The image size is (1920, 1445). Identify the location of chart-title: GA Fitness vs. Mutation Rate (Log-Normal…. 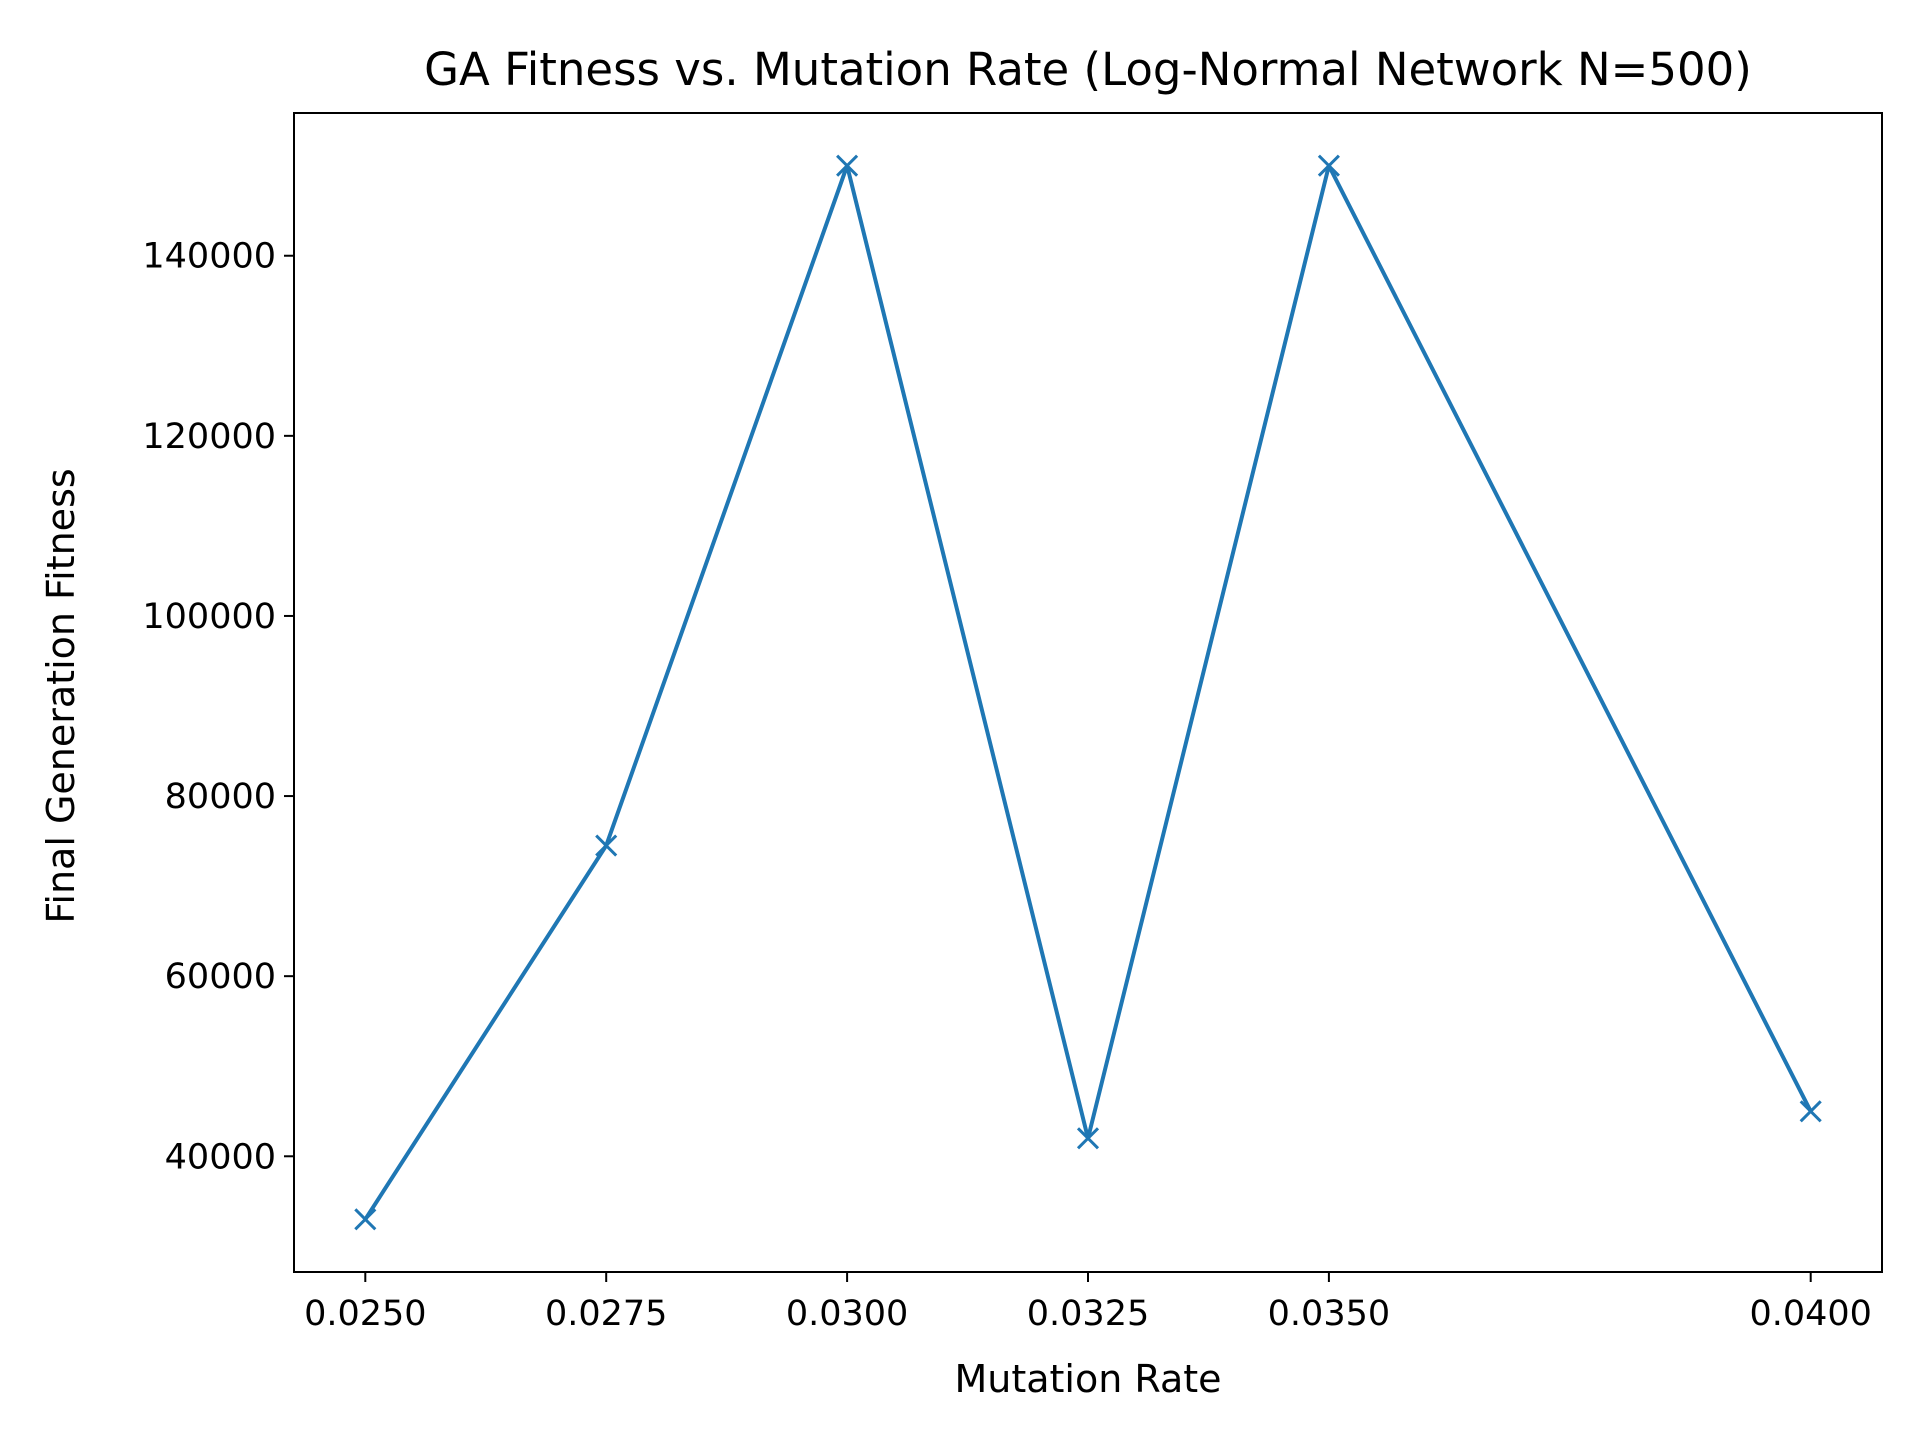
(1088, 69).